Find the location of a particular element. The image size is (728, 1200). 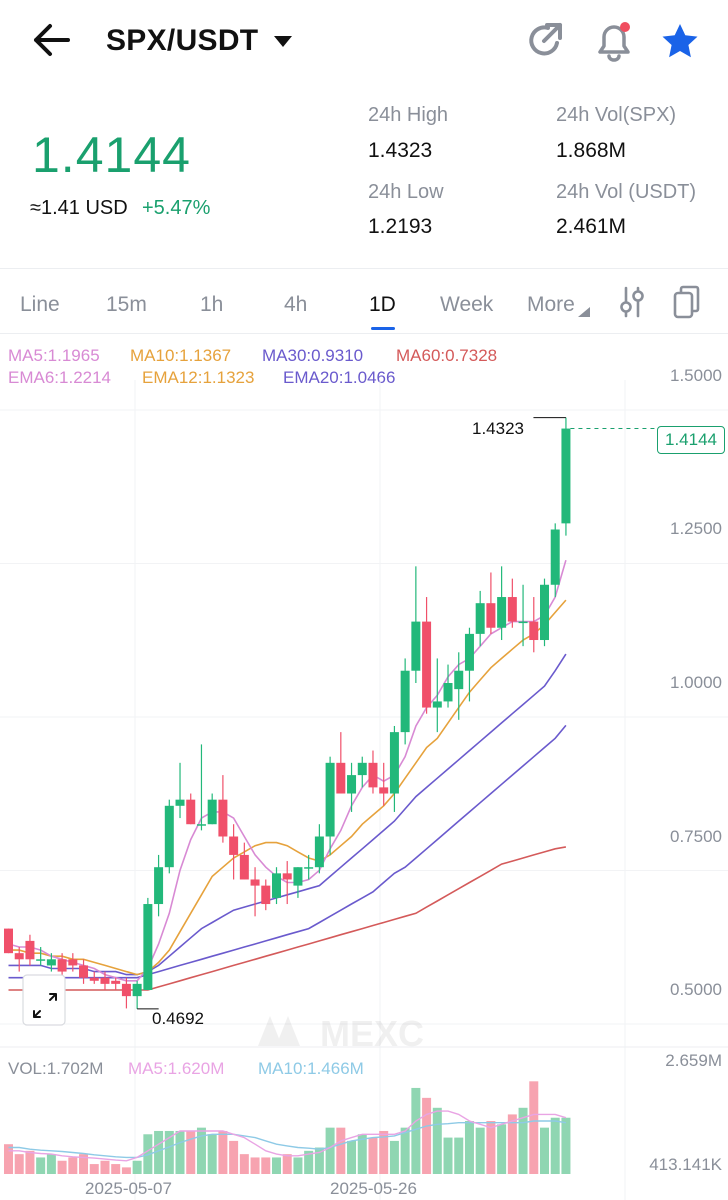

interval-tabs: Line 15m 1h 4h 1D Week More is located at coordinates (364, 301).